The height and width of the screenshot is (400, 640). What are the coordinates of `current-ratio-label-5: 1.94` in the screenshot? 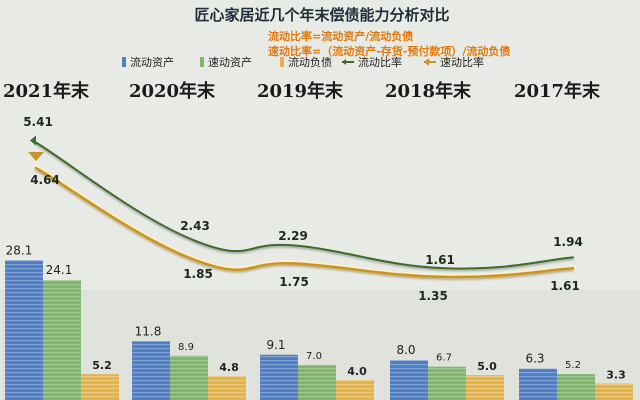 It's located at (568, 242).